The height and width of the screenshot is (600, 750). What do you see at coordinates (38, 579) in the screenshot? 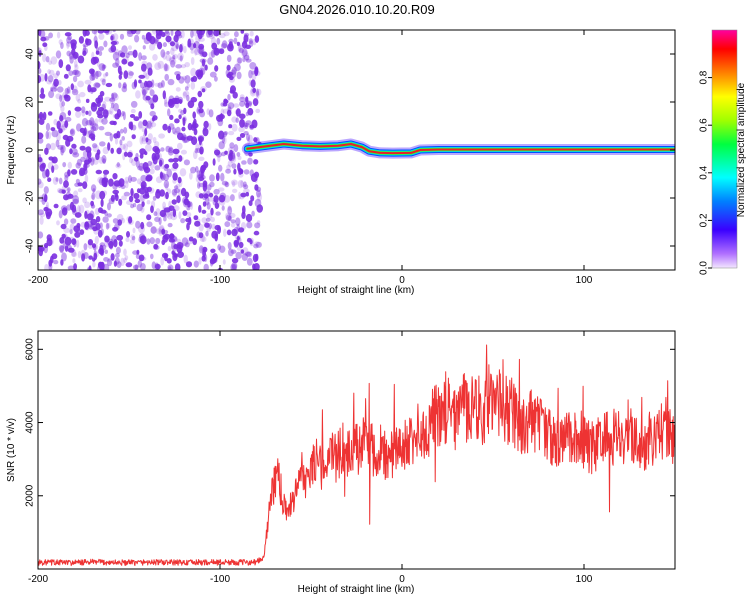
I see `snr-x-tick-label: -200` at bounding box center [38, 579].